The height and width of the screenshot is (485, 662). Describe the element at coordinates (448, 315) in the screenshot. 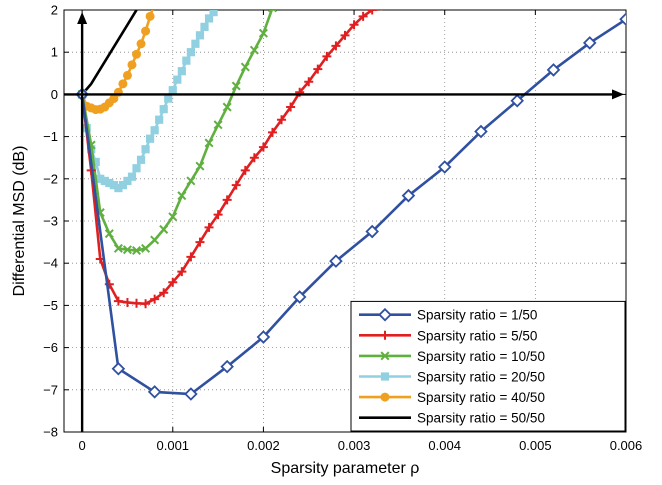

I see `legend-entry: Sparsity ratio = 1/50` at that location.